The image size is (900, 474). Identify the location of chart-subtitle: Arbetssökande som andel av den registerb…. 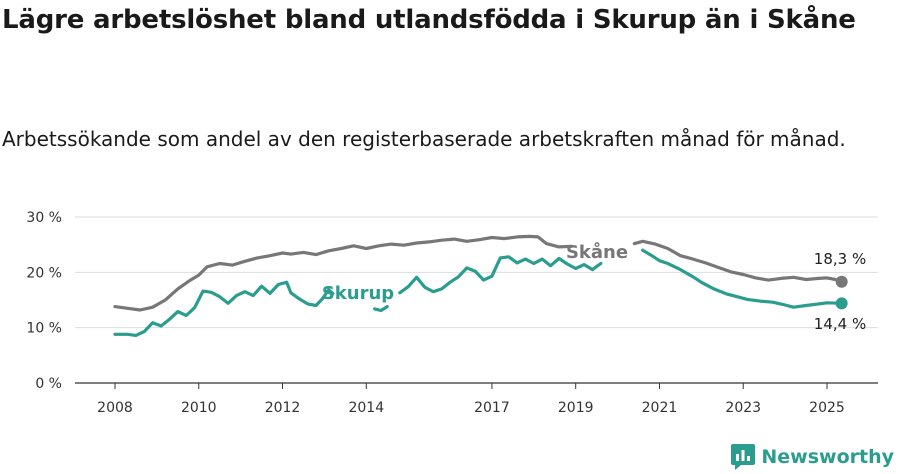
(424, 139).